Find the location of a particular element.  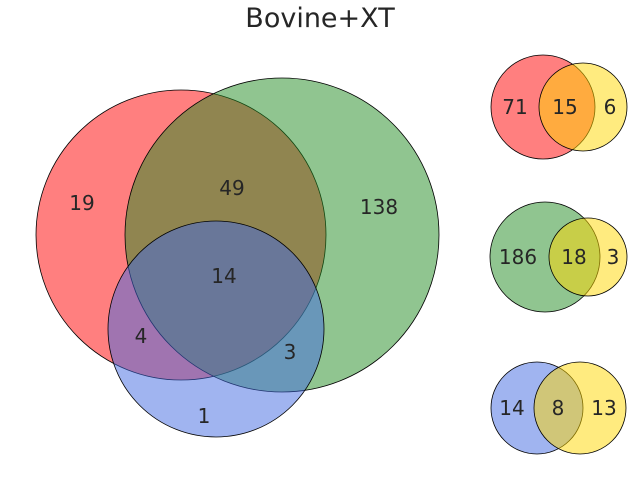

small-venn-1-right-circle is located at coordinates (583, 107).